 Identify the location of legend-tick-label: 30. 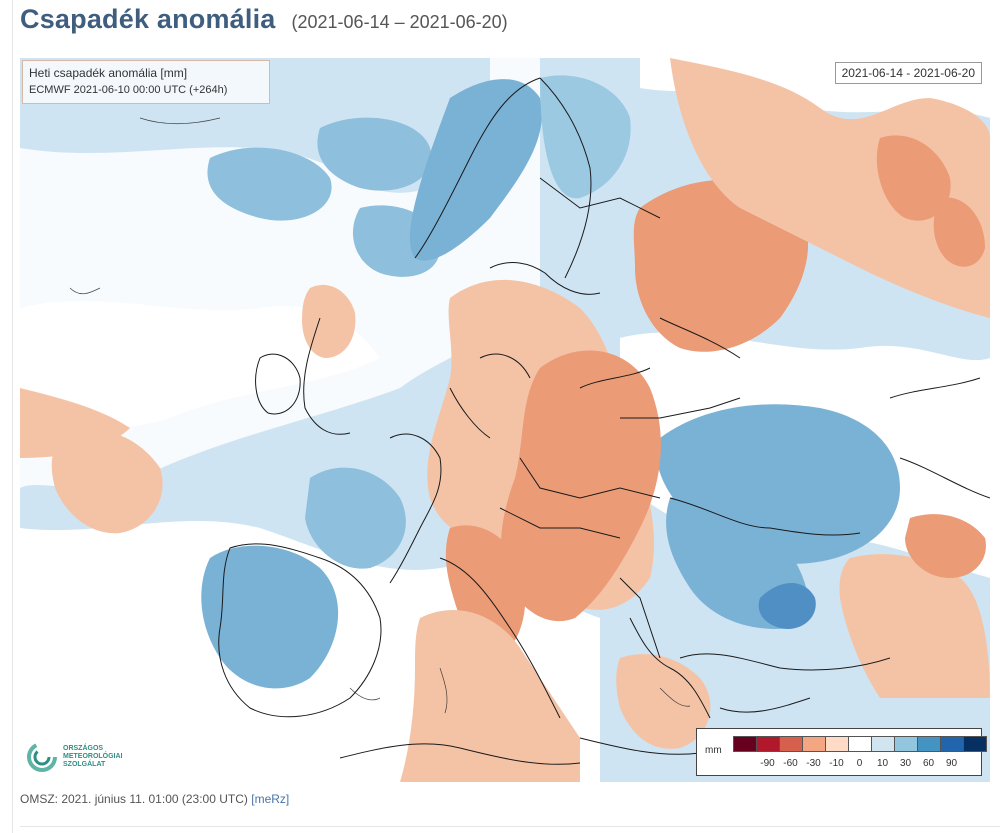
(905, 763).